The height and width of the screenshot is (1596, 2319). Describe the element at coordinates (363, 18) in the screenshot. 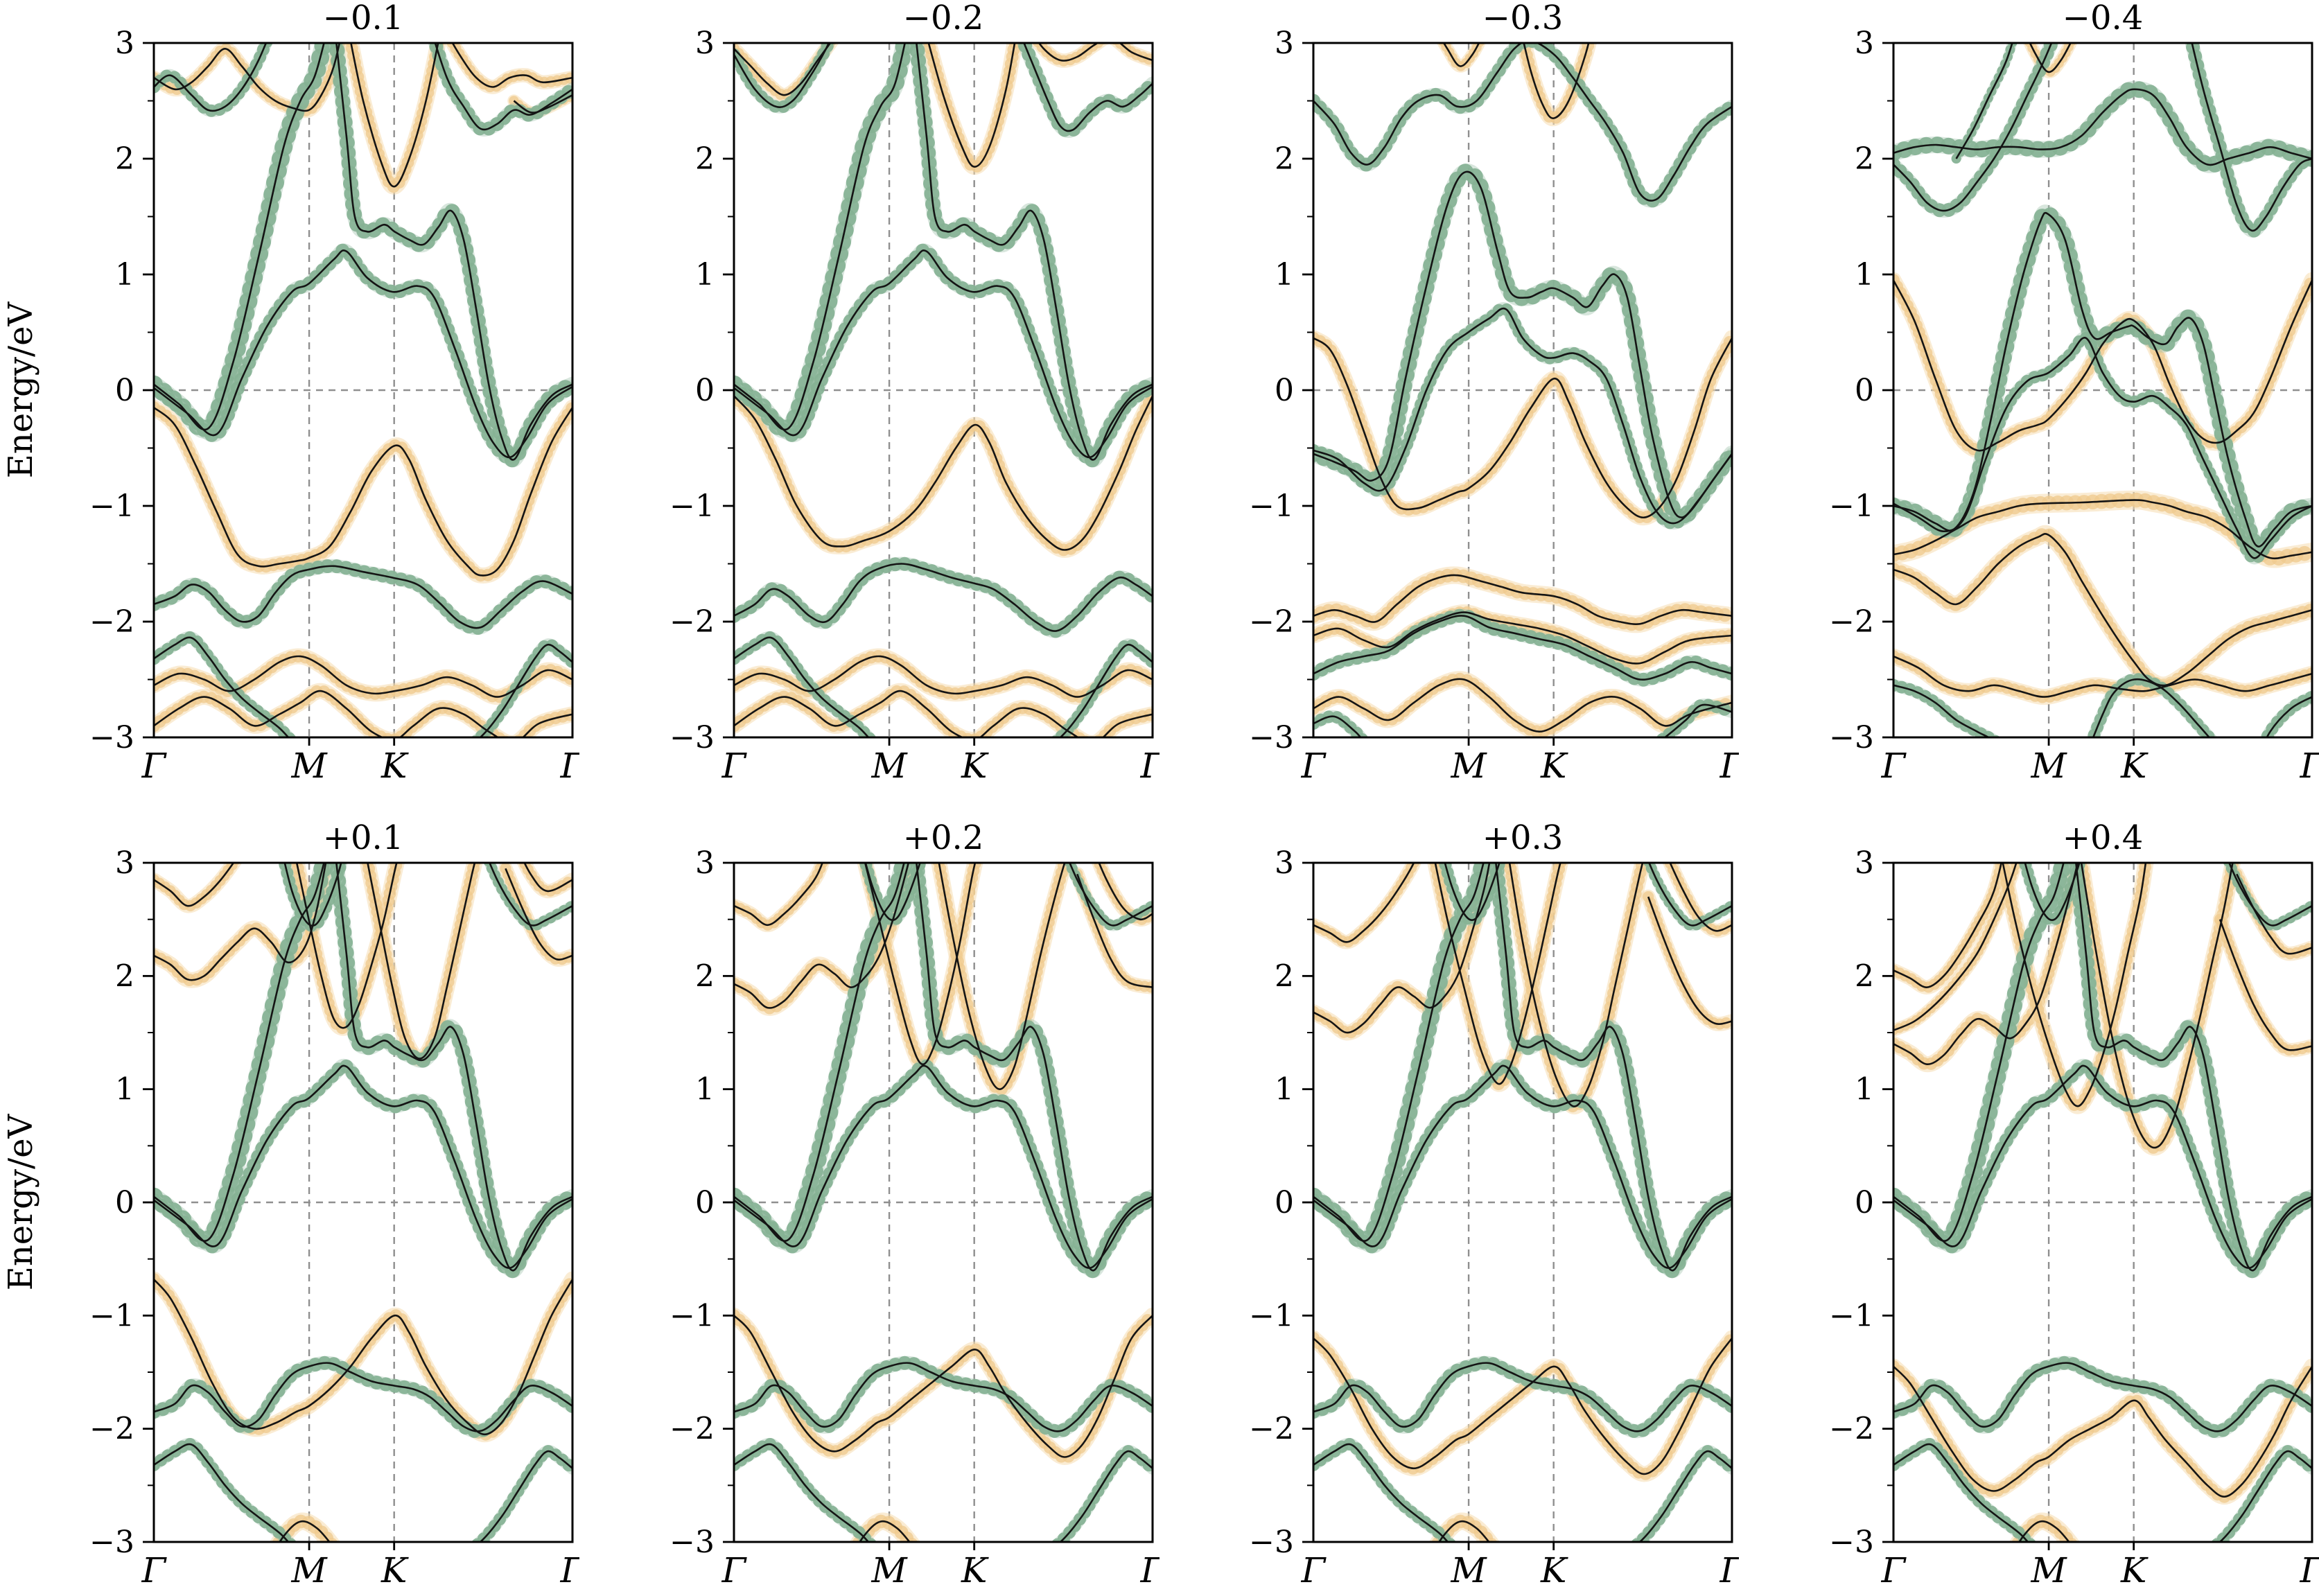

I see `panel-title: −0.1` at that location.